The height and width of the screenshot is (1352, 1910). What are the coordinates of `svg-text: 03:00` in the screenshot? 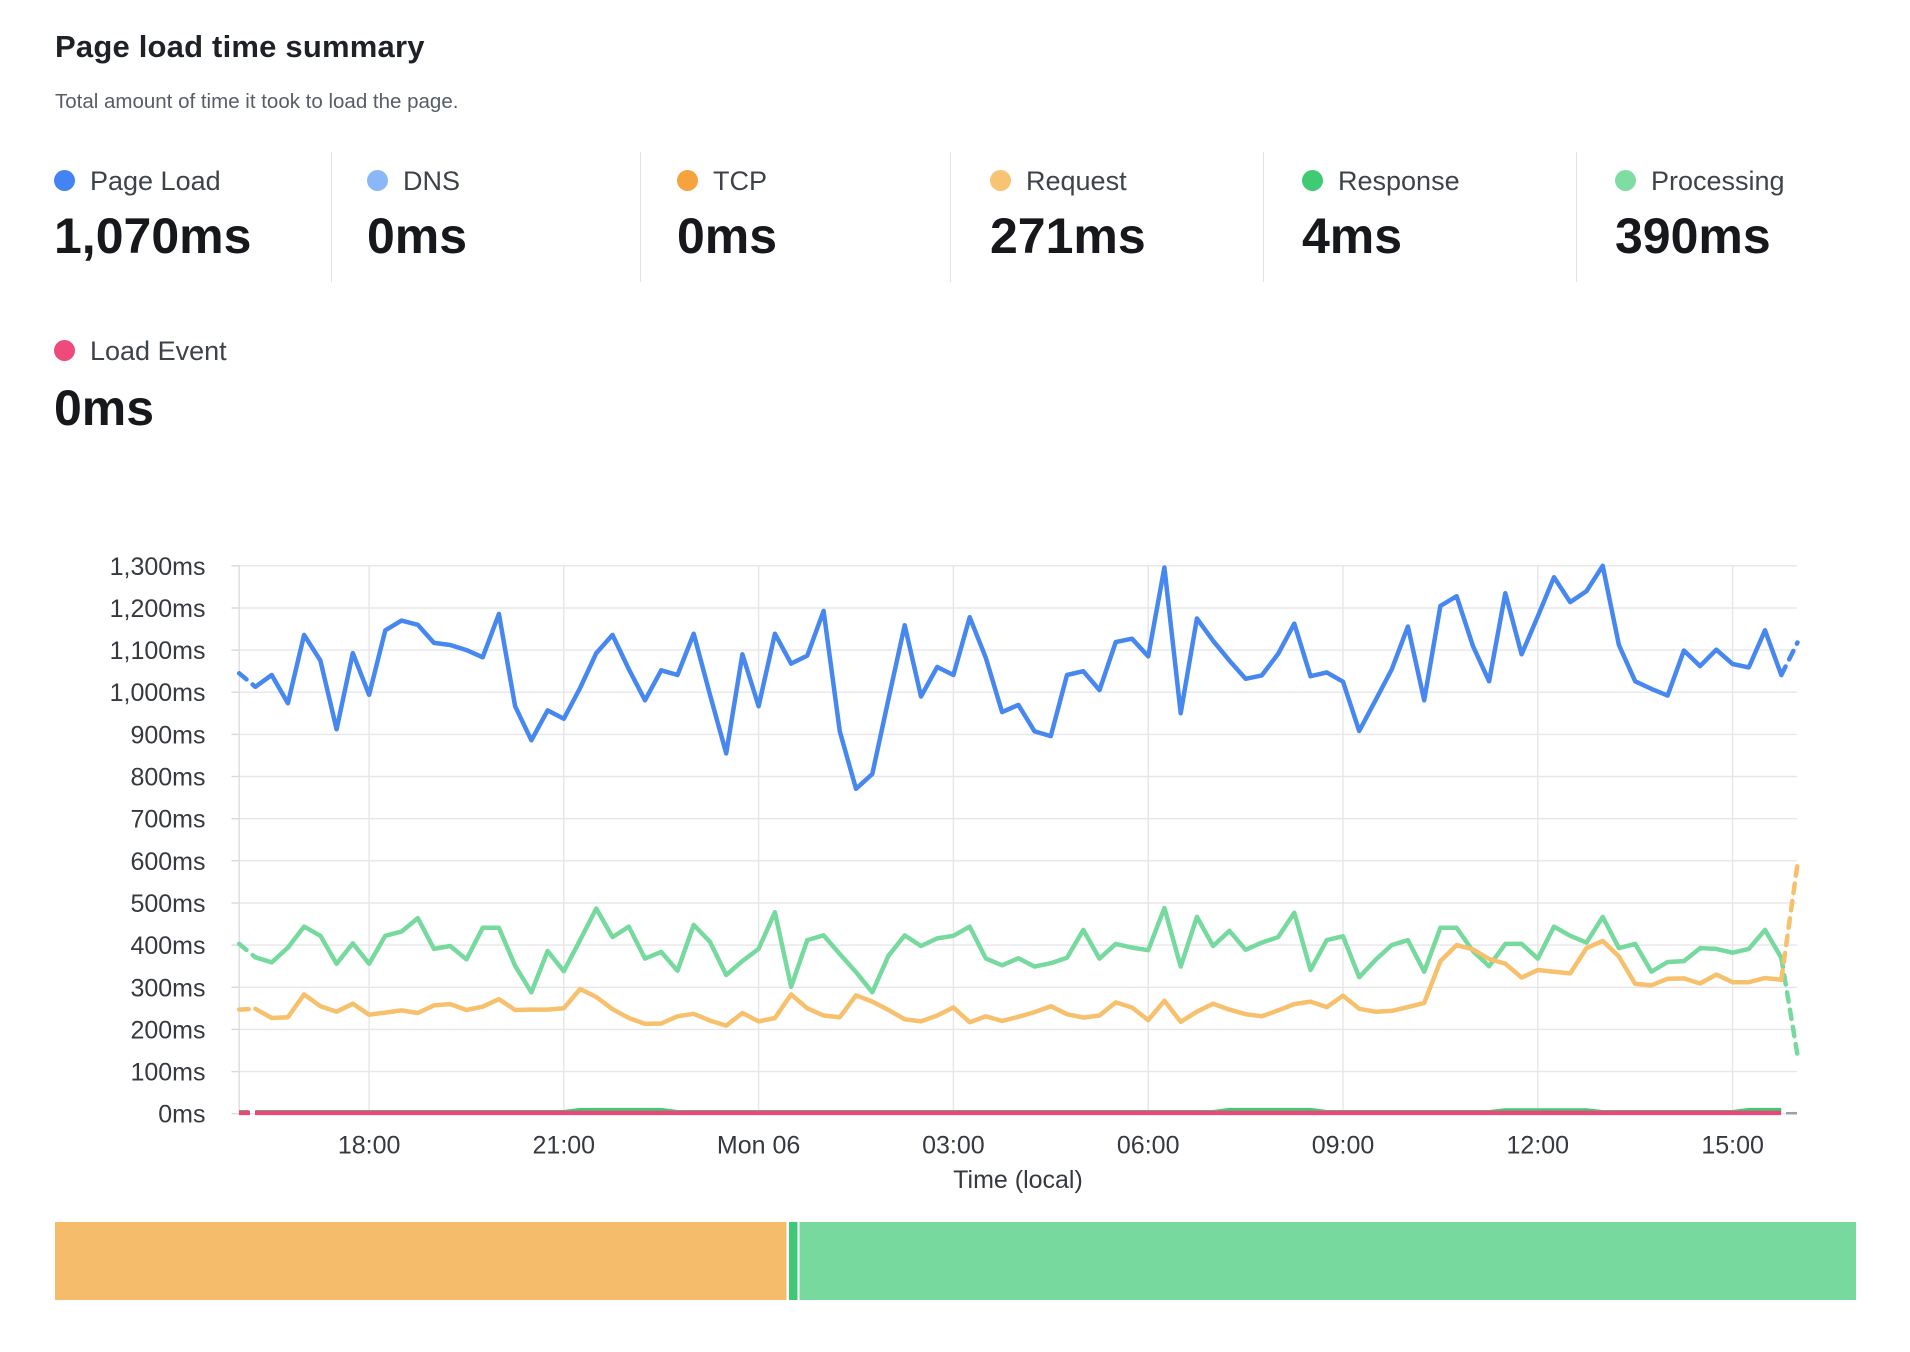 It's located at (953, 1146).